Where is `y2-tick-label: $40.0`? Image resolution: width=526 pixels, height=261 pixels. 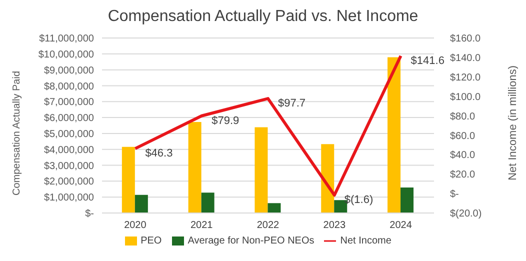
y2-tick-label: $40.0 is located at coordinates (463, 156).